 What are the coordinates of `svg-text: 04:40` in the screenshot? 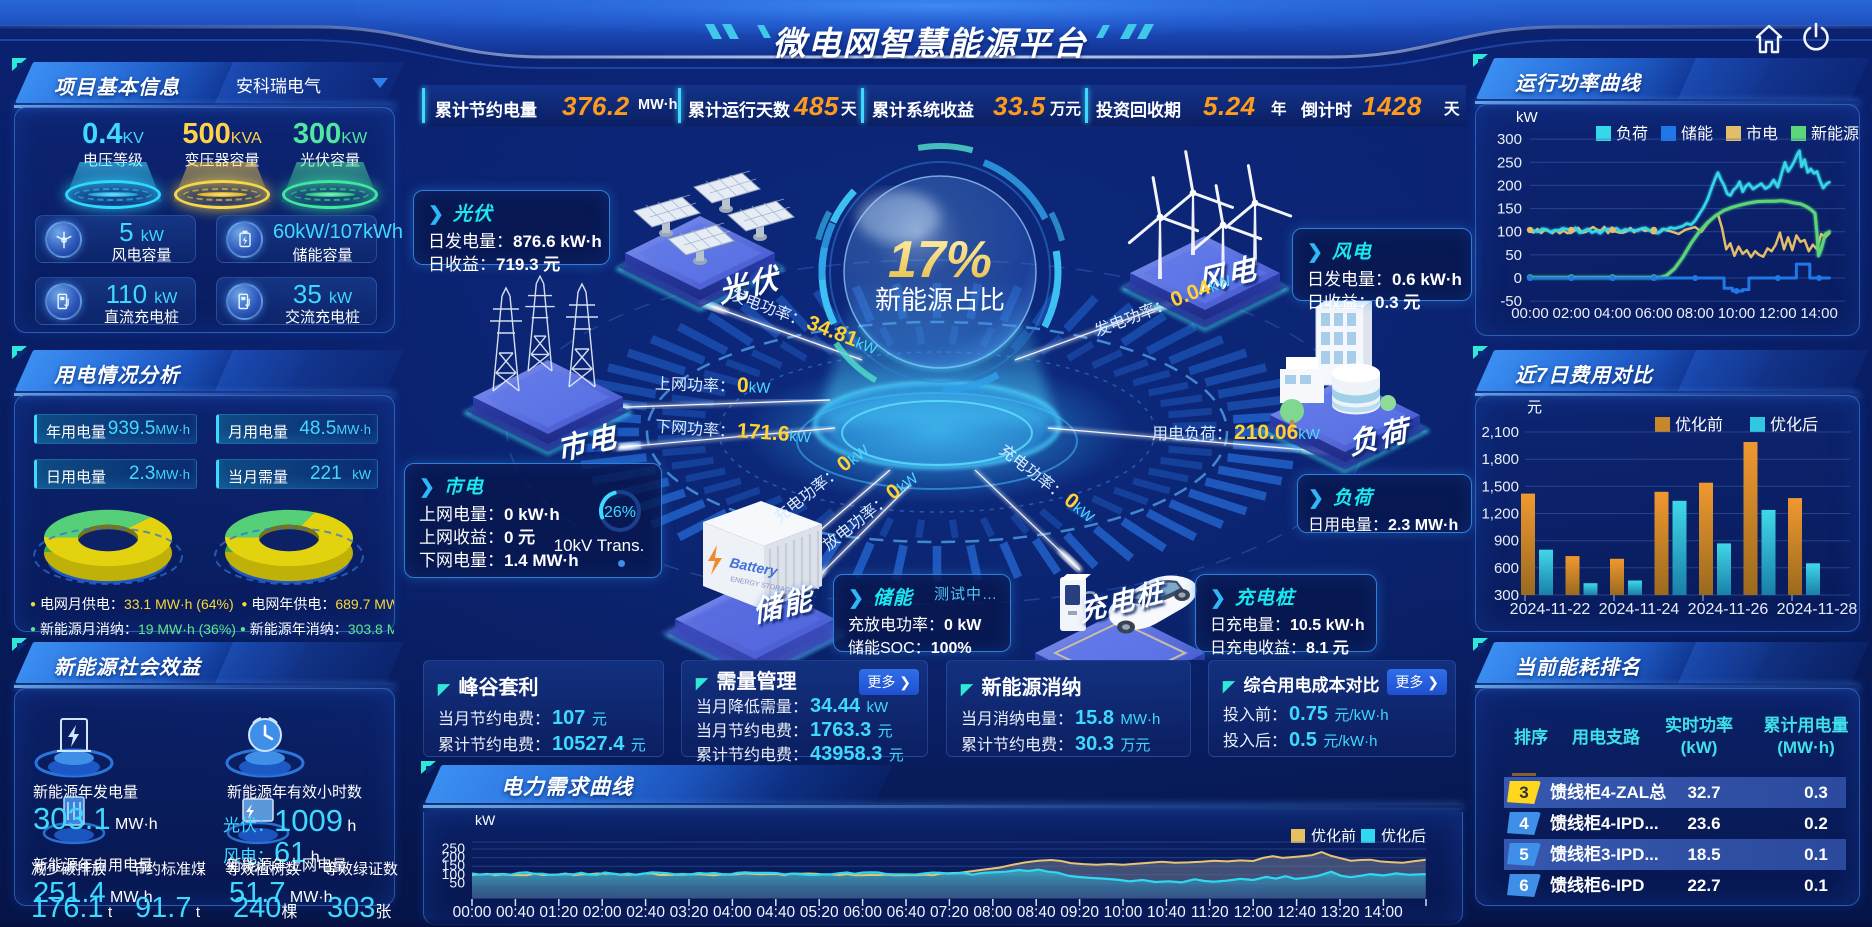 It's located at (775, 912).